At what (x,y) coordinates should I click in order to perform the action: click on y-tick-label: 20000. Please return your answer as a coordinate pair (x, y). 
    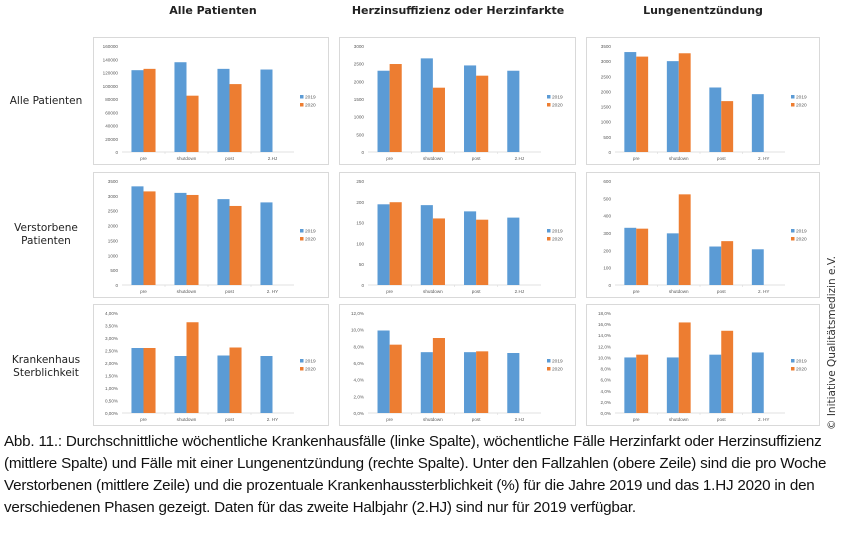
    Looking at the image, I should click on (111, 139).